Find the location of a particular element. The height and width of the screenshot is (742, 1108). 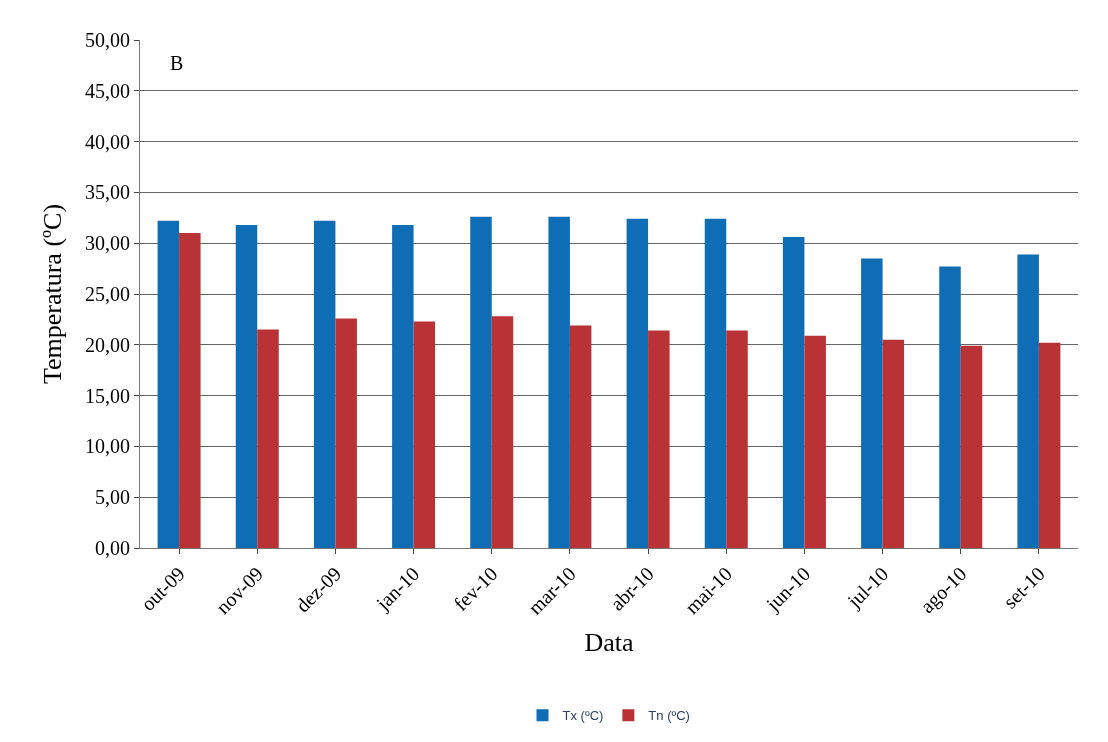

y-tick-label: 10,00 is located at coordinates (107, 446).